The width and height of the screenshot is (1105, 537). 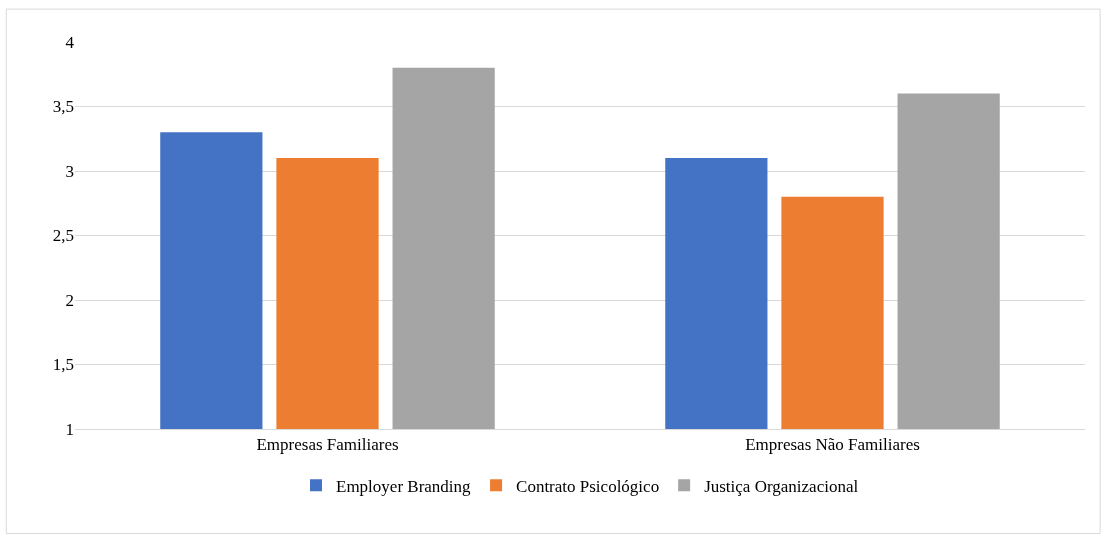 I want to click on x-tick-label: Empresas Não Familiares, so click(x=832, y=445).